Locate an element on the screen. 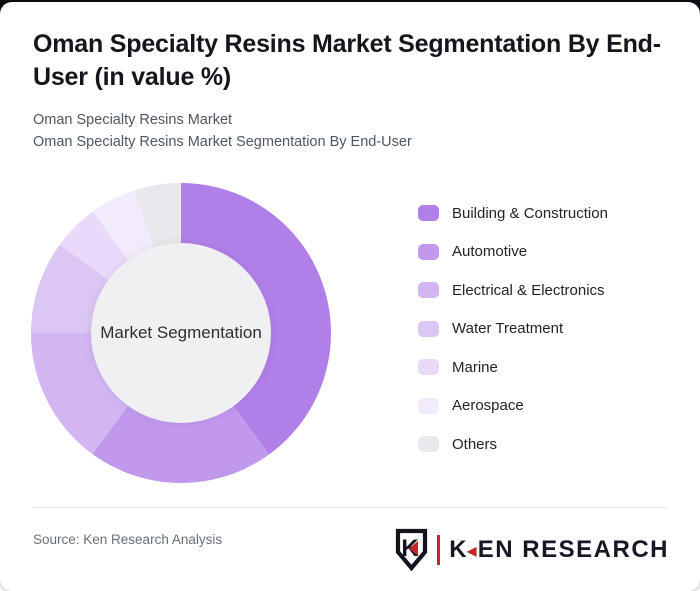  logo-brand-text: K ◀ EN RESEARCH is located at coordinates (559, 550).